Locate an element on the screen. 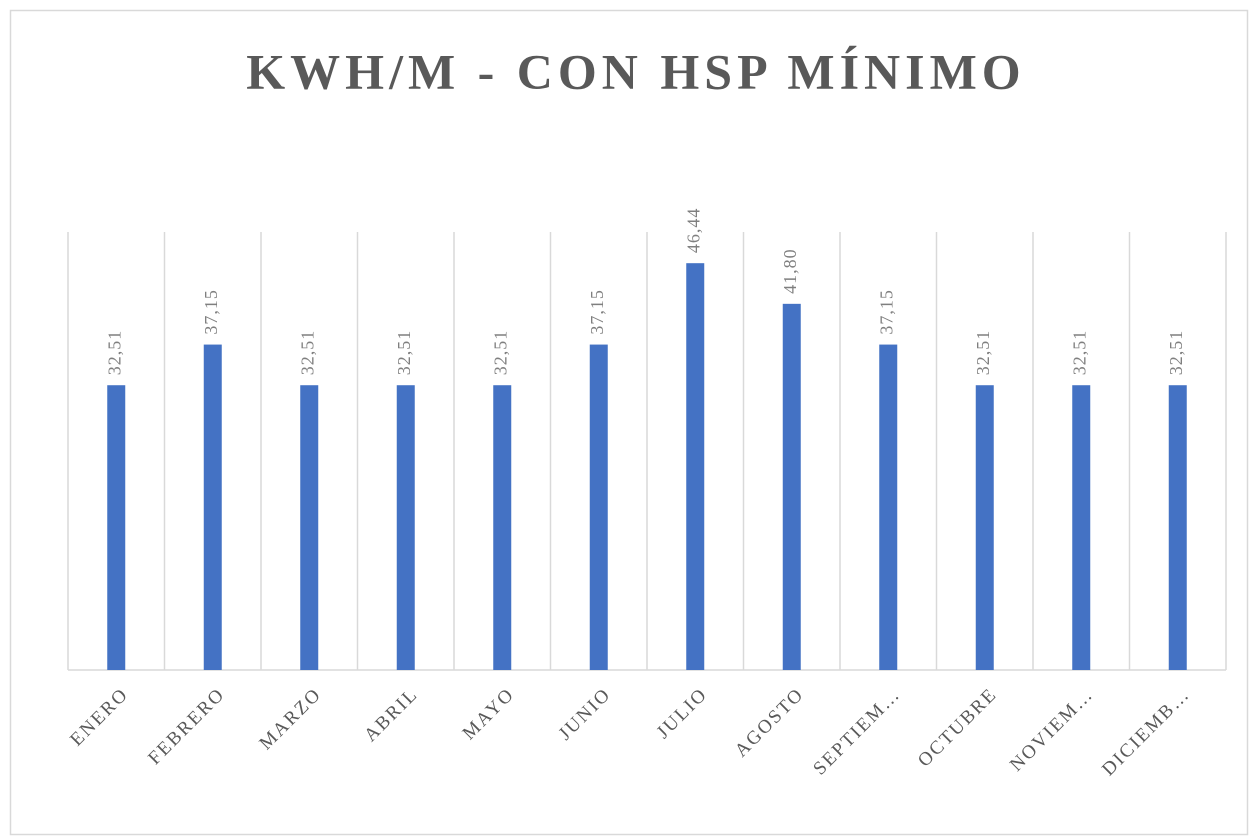 The image size is (1254, 840). chart-title: KWH/M - CON HSP MÍNIMO is located at coordinates (635, 71).